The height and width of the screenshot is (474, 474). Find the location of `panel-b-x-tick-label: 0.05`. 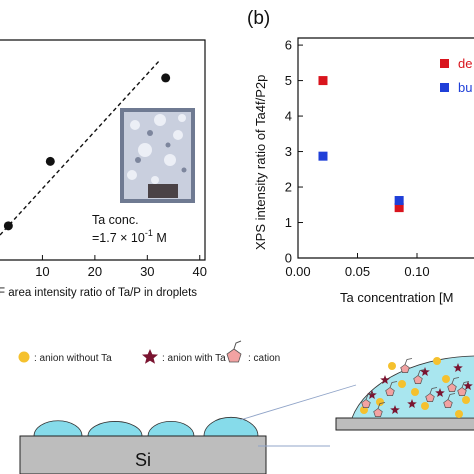

panel-b-x-tick-label: 0.05 is located at coordinates (357, 271).